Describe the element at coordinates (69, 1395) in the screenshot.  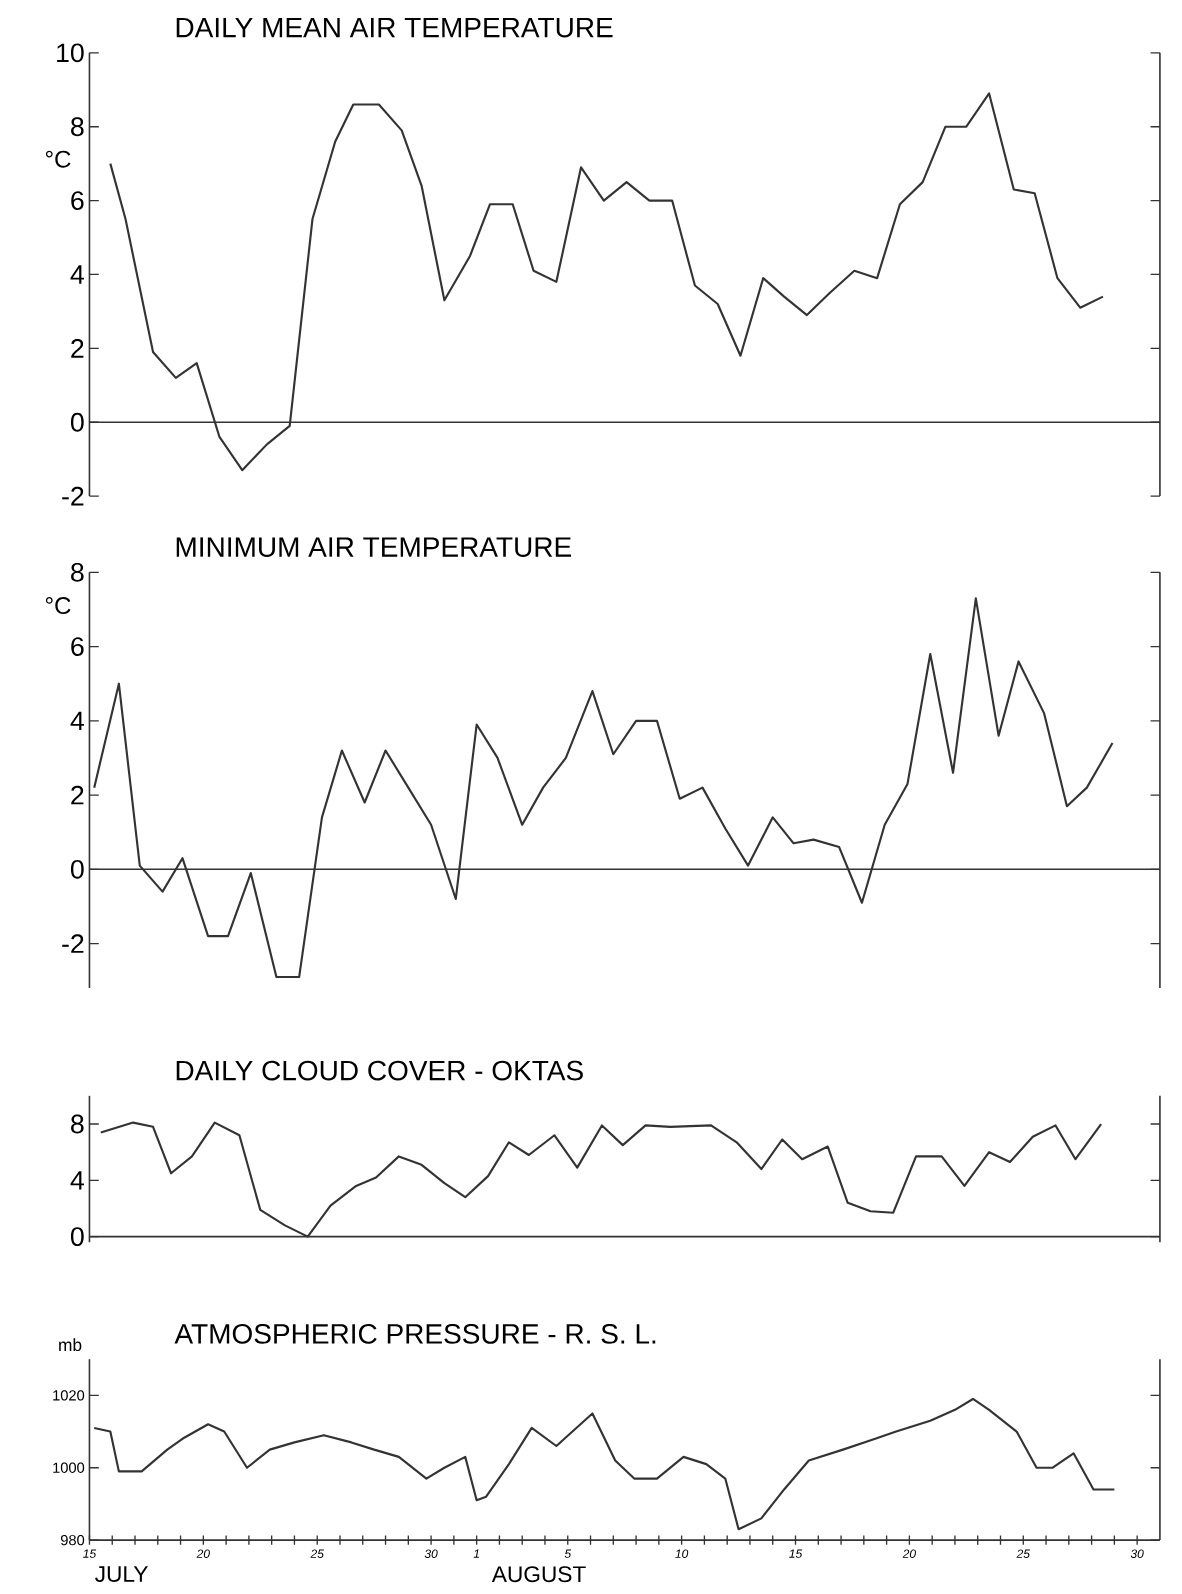
I see `y-tick-label: 1020` at that location.